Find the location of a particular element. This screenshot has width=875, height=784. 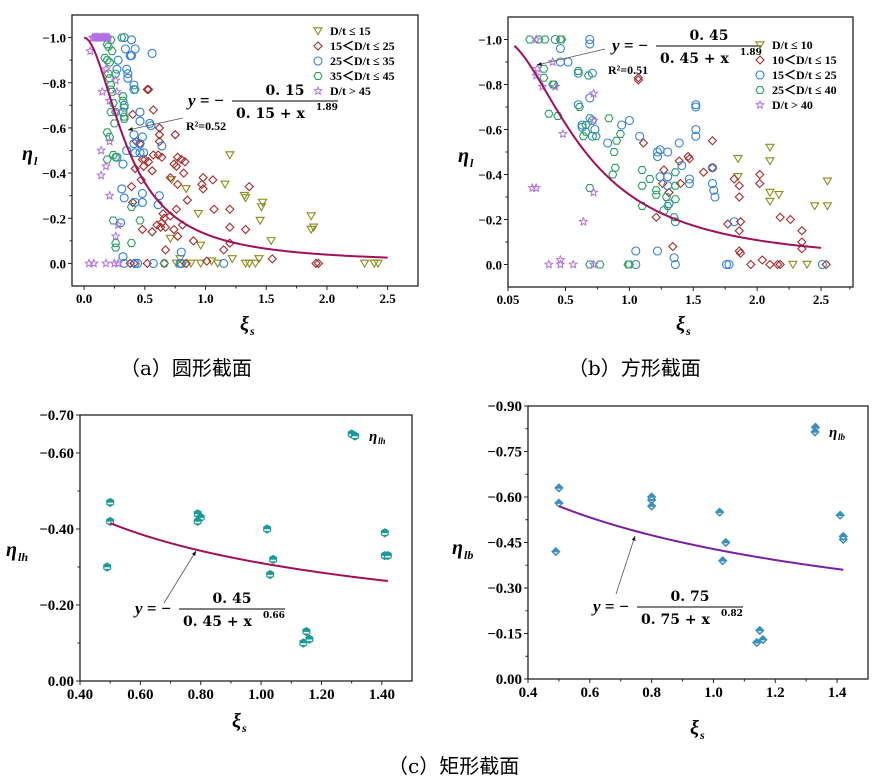

y-axis-title: η is located at coordinates (27, 154).